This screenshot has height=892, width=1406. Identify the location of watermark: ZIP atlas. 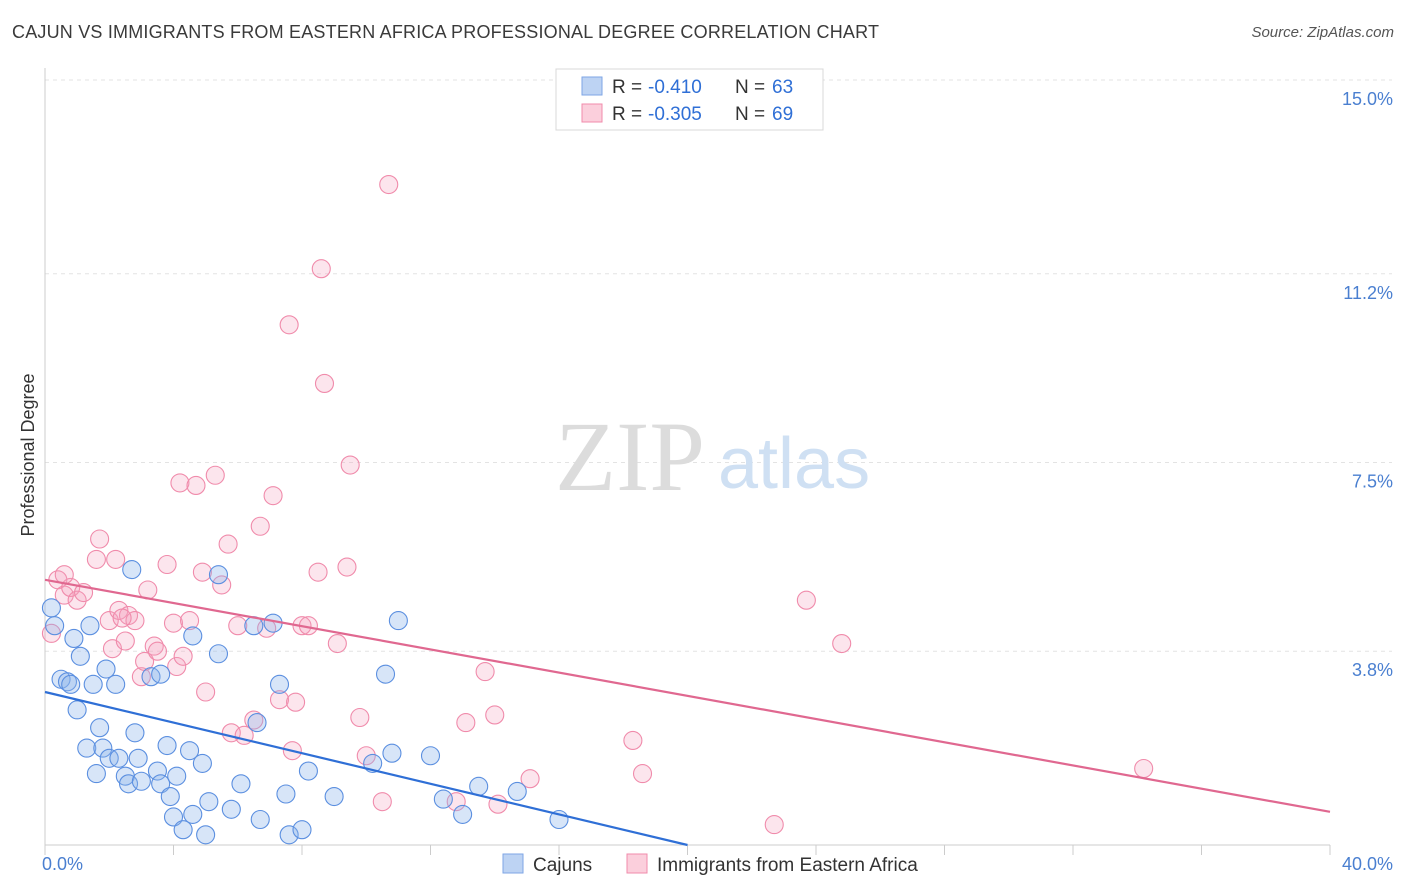
(712, 456).